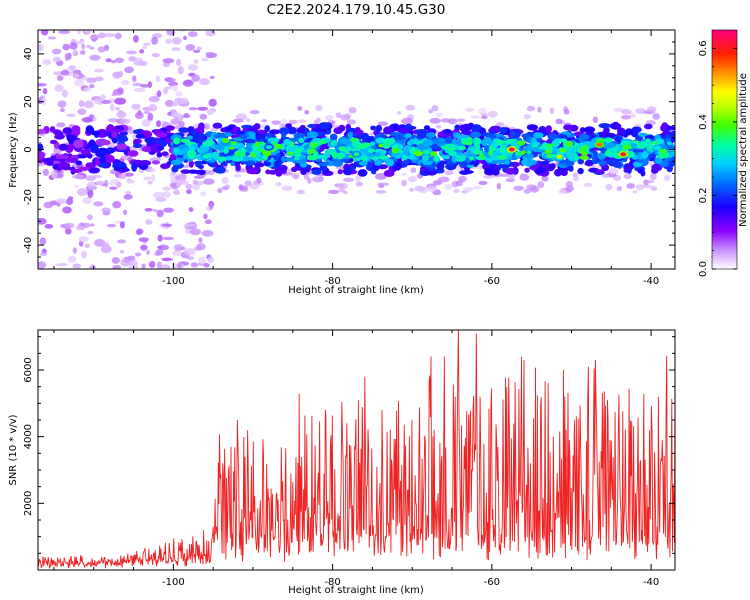  I want to click on y-tick-label: 4000, so click(28, 436).